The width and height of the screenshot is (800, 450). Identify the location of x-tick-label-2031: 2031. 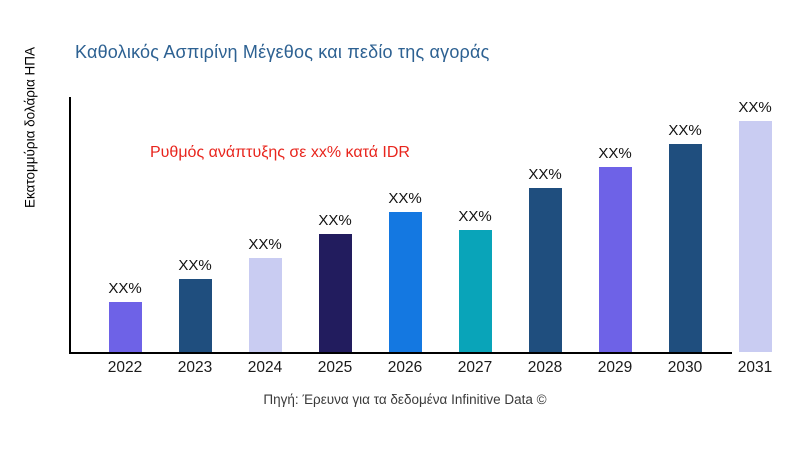
(755, 367).